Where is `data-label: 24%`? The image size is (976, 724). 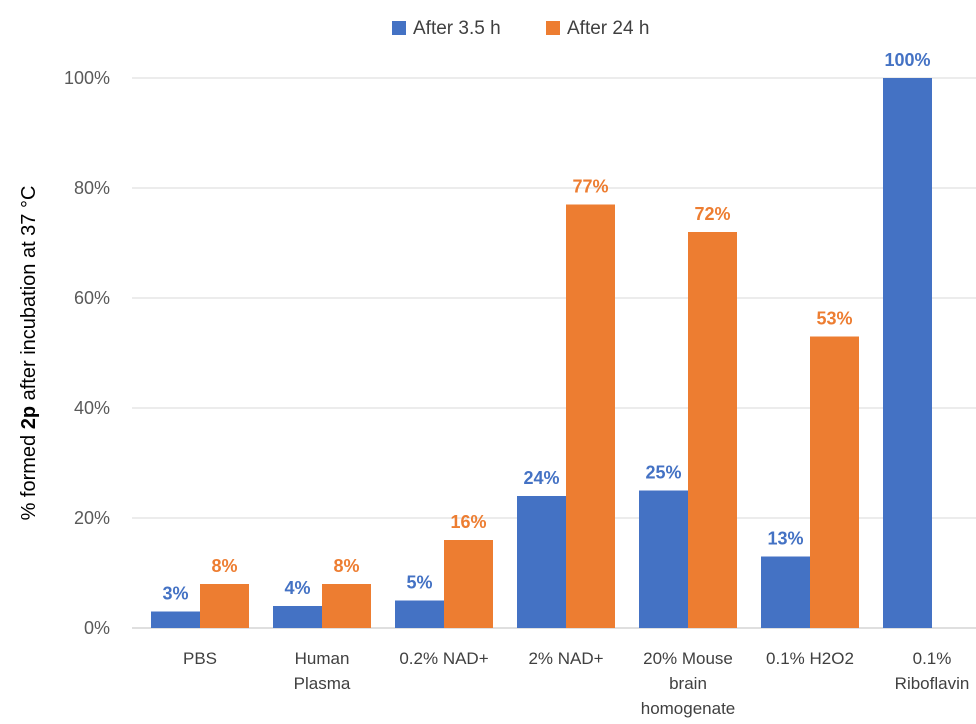
data-label: 24% is located at coordinates (541, 478).